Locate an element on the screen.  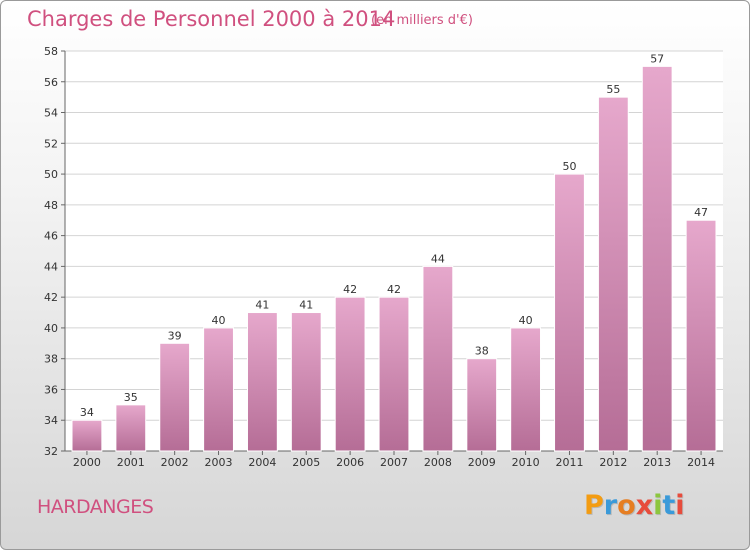
y-tick-label: 44 is located at coordinates (51, 266).